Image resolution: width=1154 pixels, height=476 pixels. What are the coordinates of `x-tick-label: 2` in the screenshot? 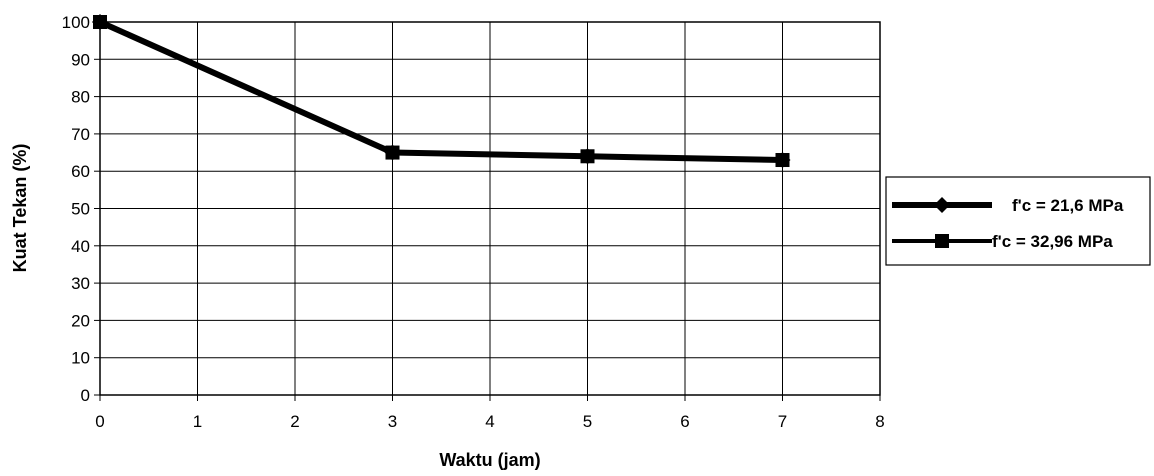 It's located at (294, 421).